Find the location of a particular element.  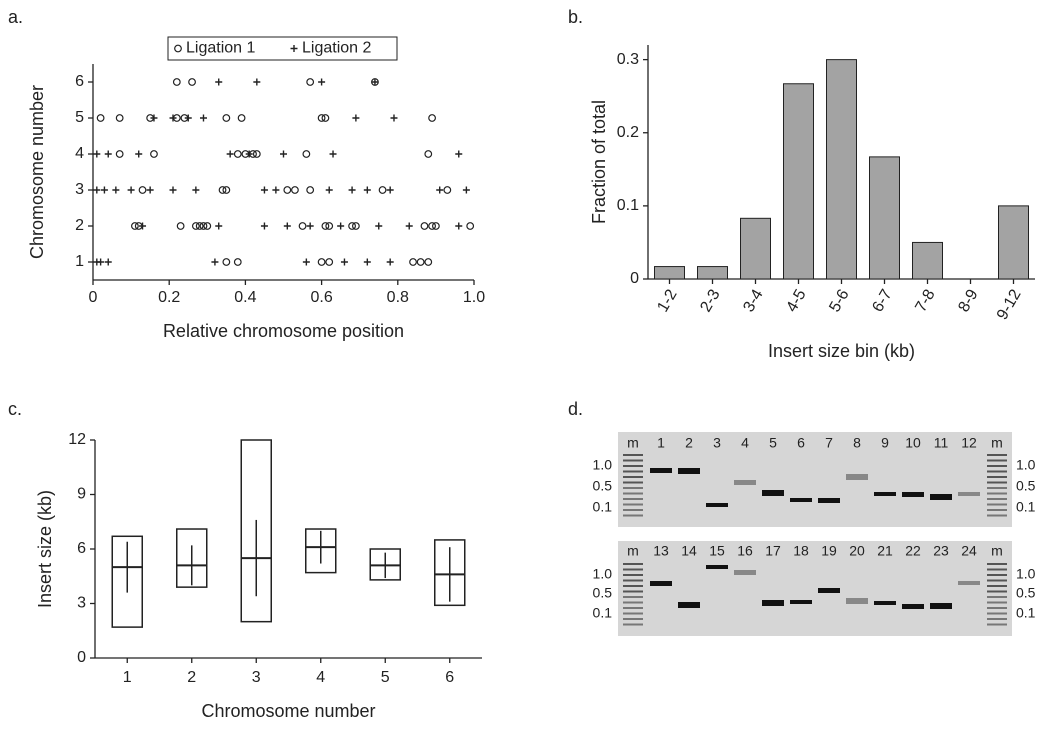

lane-label: 1 is located at coordinates (661, 443).